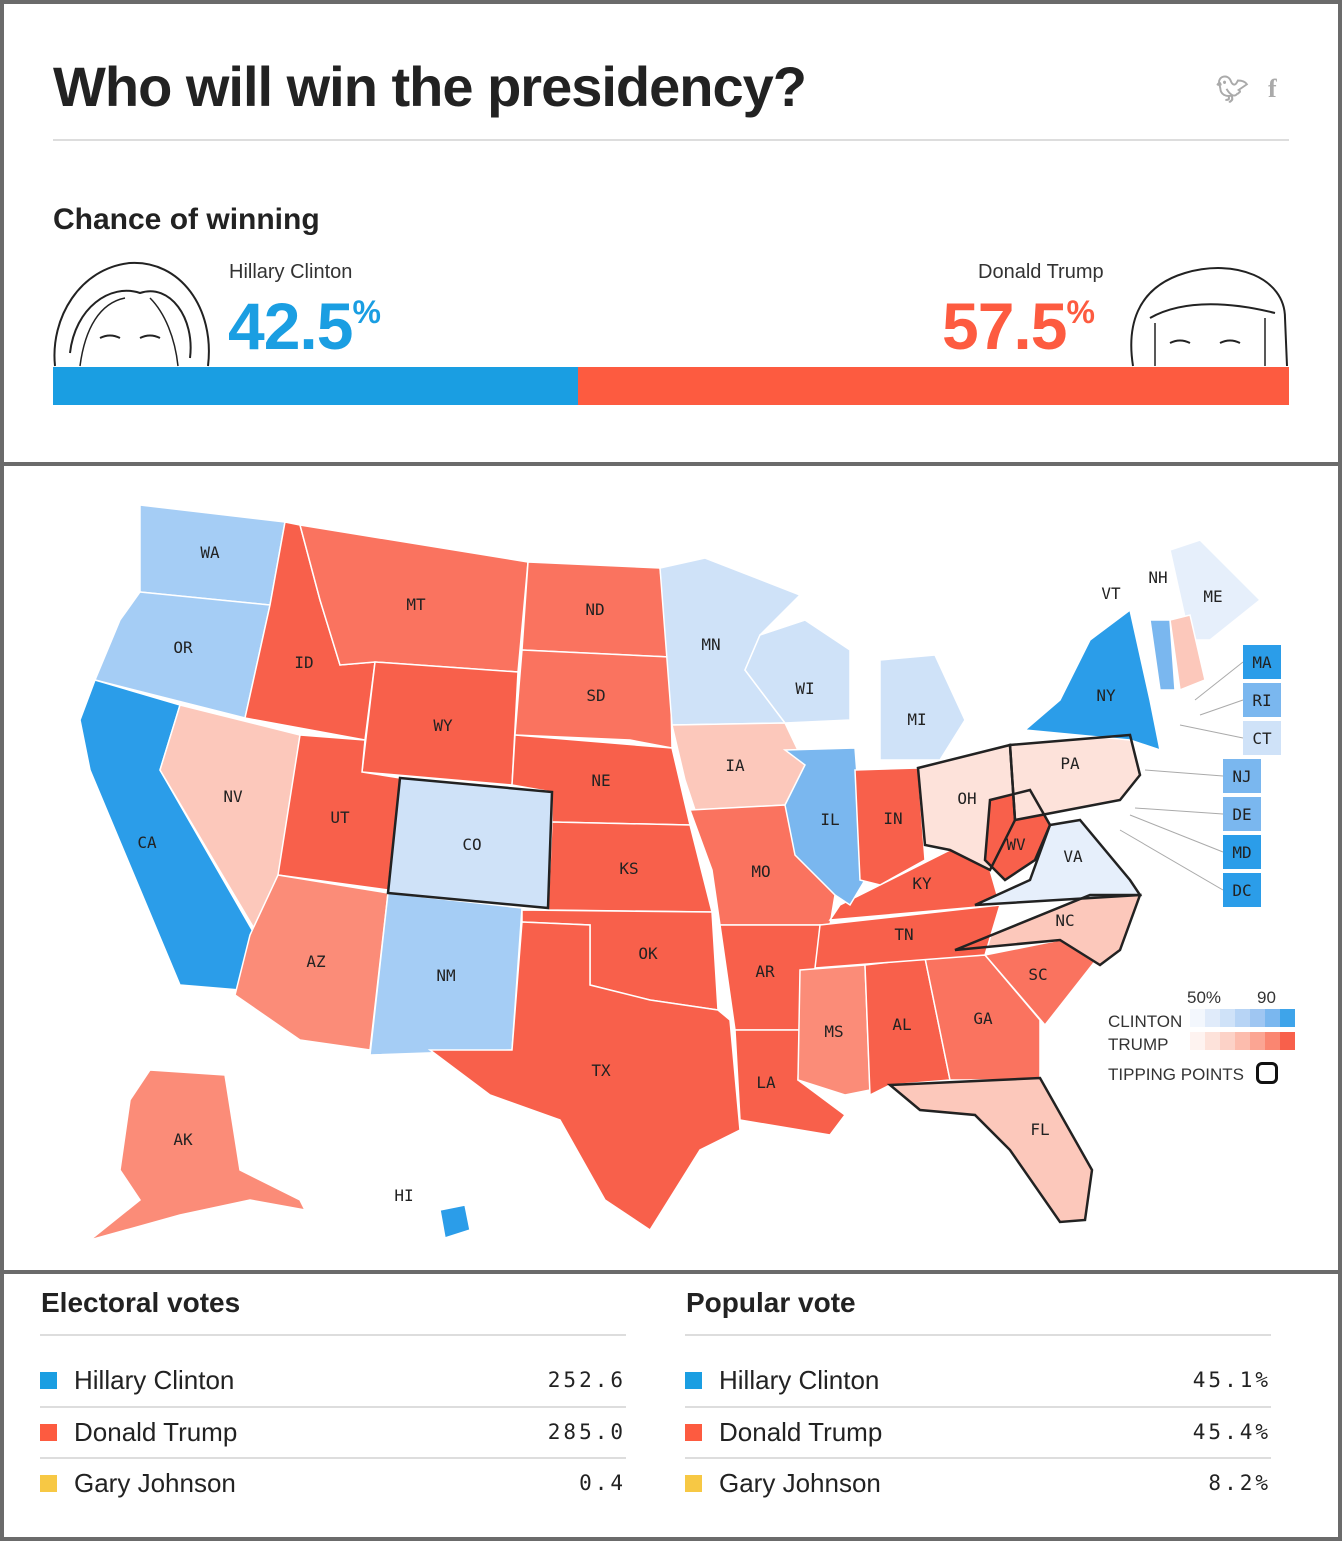 The height and width of the screenshot is (1541, 1342). What do you see at coordinates (710, 644) in the screenshot?
I see `state-label-mn: MN` at bounding box center [710, 644].